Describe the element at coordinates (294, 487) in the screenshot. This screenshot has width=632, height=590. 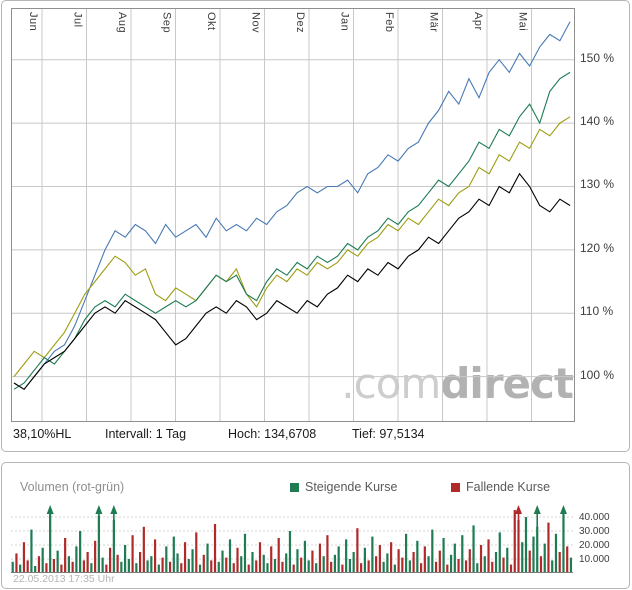
I see `rising-swatch-icon` at that location.